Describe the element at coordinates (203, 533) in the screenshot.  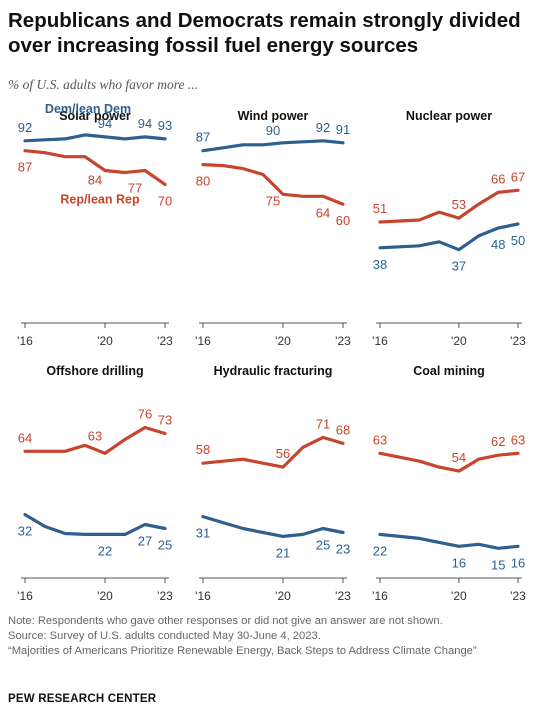
I see `data-label: 31` at that location.